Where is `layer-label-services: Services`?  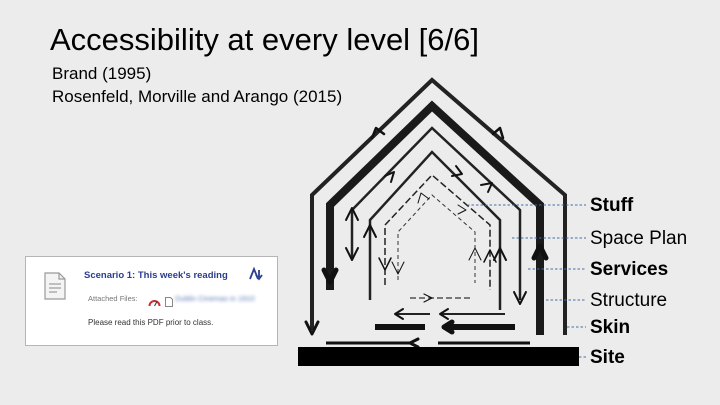
layer-label-services: Services is located at coordinates (629, 269).